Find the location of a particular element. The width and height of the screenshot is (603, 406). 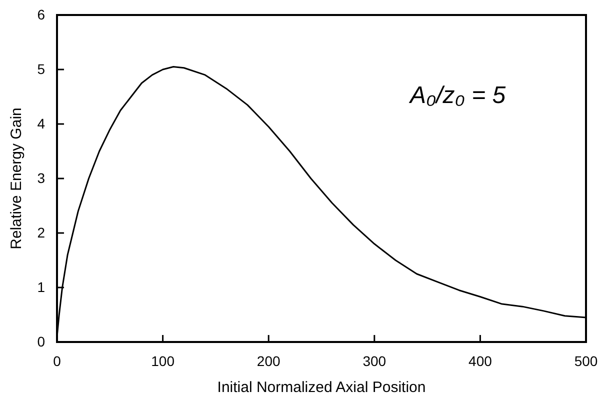

x-tick-label: 200 is located at coordinates (268, 360).